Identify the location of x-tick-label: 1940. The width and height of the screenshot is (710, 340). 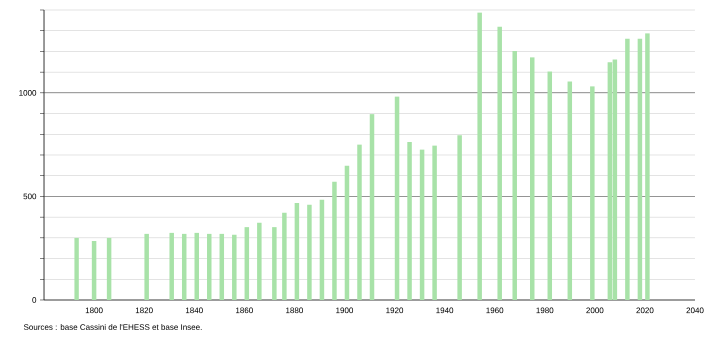
(445, 311).